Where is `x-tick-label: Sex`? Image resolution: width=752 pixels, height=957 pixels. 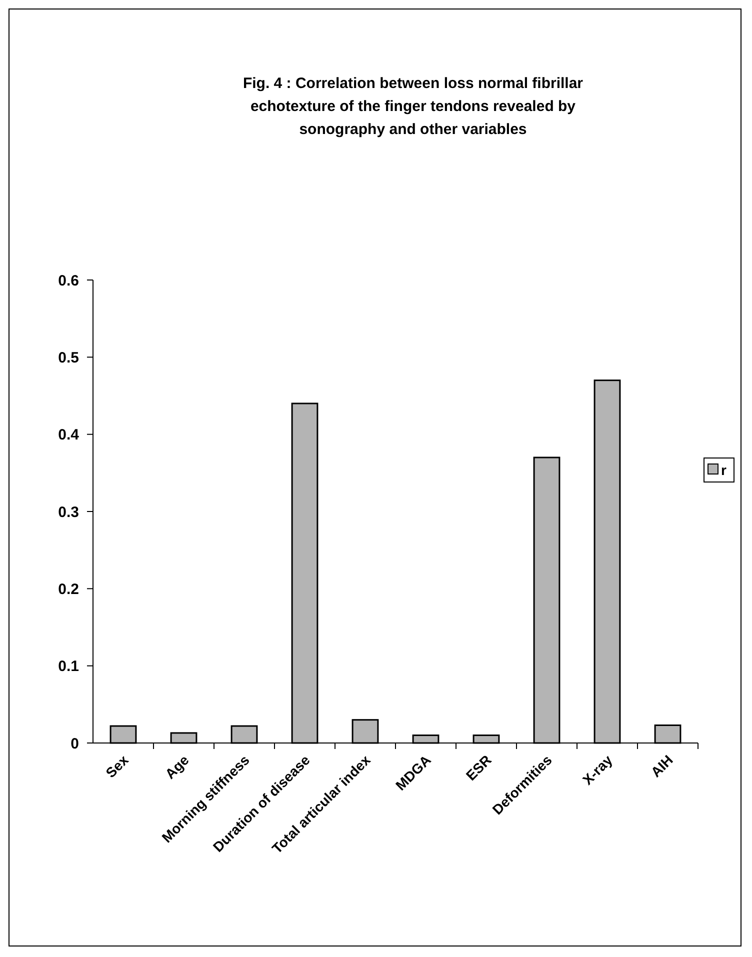
x-tick-label: Sex is located at coordinates (117, 766).